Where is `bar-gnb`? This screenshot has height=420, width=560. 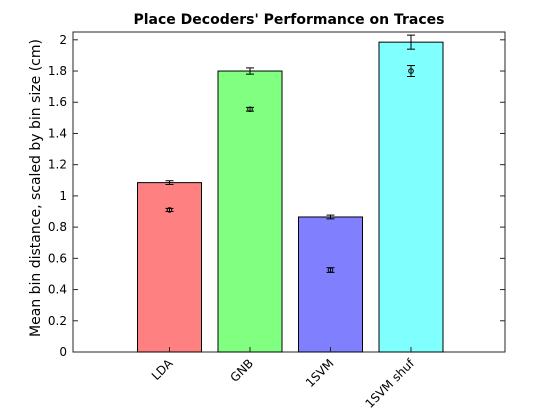
bar-gnb is located at coordinates (250, 211).